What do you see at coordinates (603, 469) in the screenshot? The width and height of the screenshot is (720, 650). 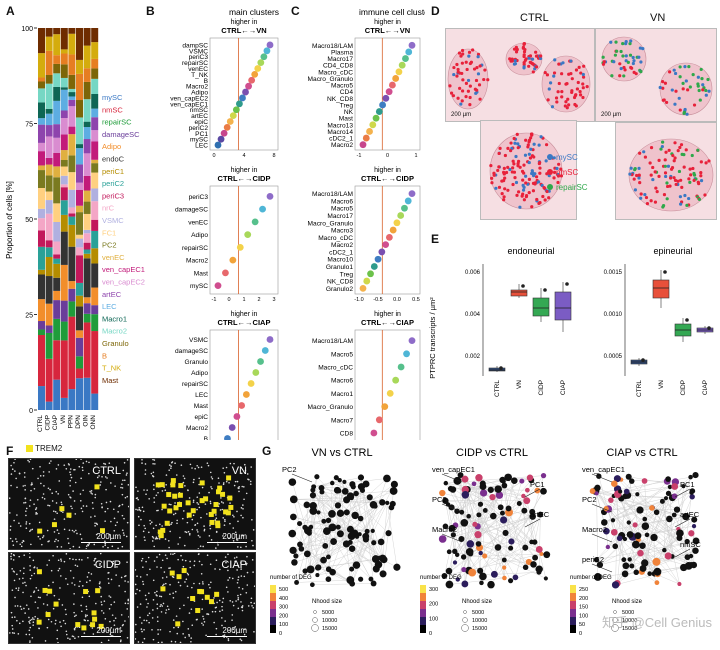 I see `g-callout: ven_capEC1` at bounding box center [603, 469].